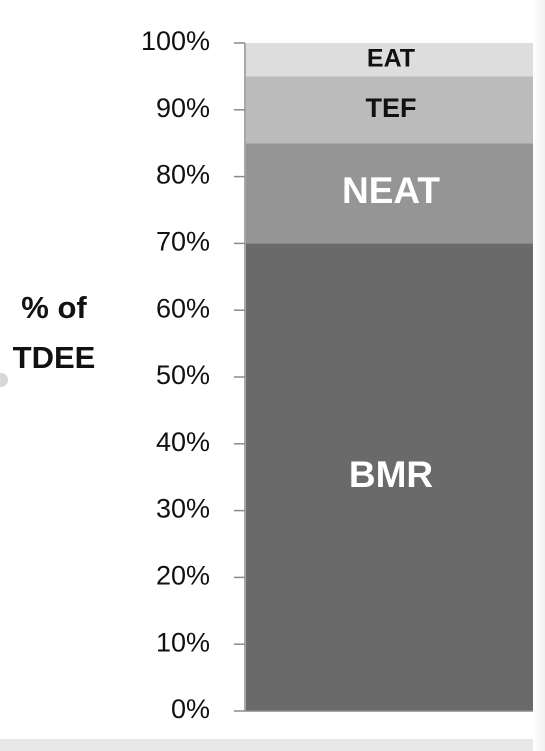 The width and height of the screenshot is (545, 751). Describe the element at coordinates (183, 375) in the screenshot. I see `y-tick-label-50: 50%` at that location.